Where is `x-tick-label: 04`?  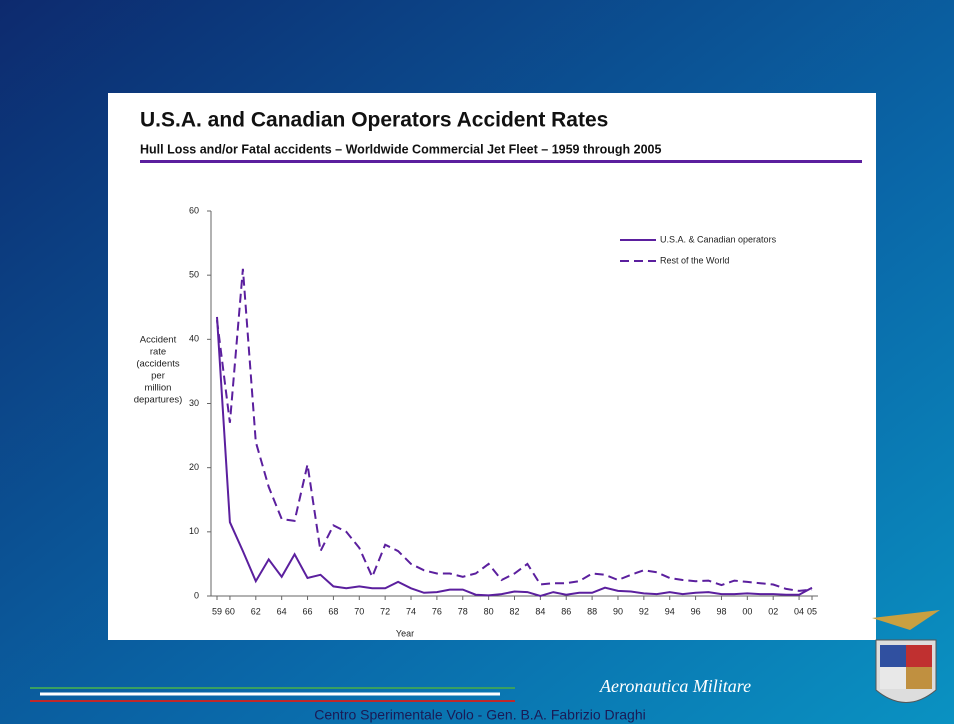 x-tick-label: 04 is located at coordinates (799, 611).